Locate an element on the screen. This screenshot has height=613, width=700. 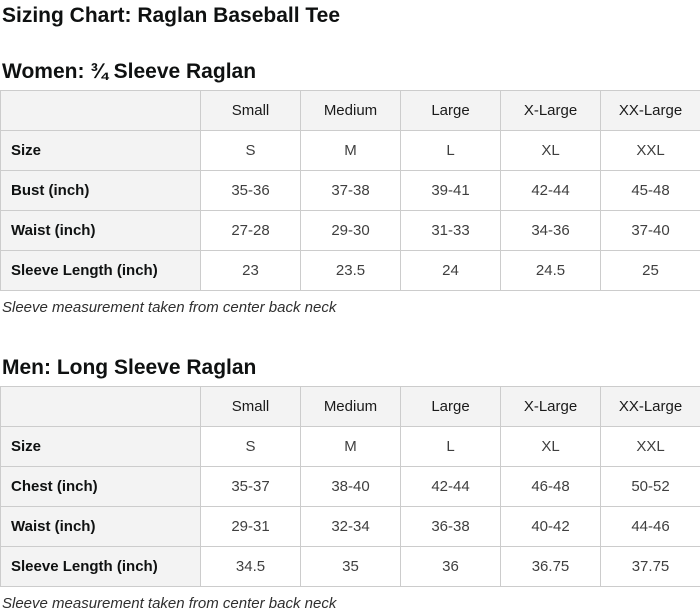
size-value-cell: 34-36 is located at coordinates (550, 230).